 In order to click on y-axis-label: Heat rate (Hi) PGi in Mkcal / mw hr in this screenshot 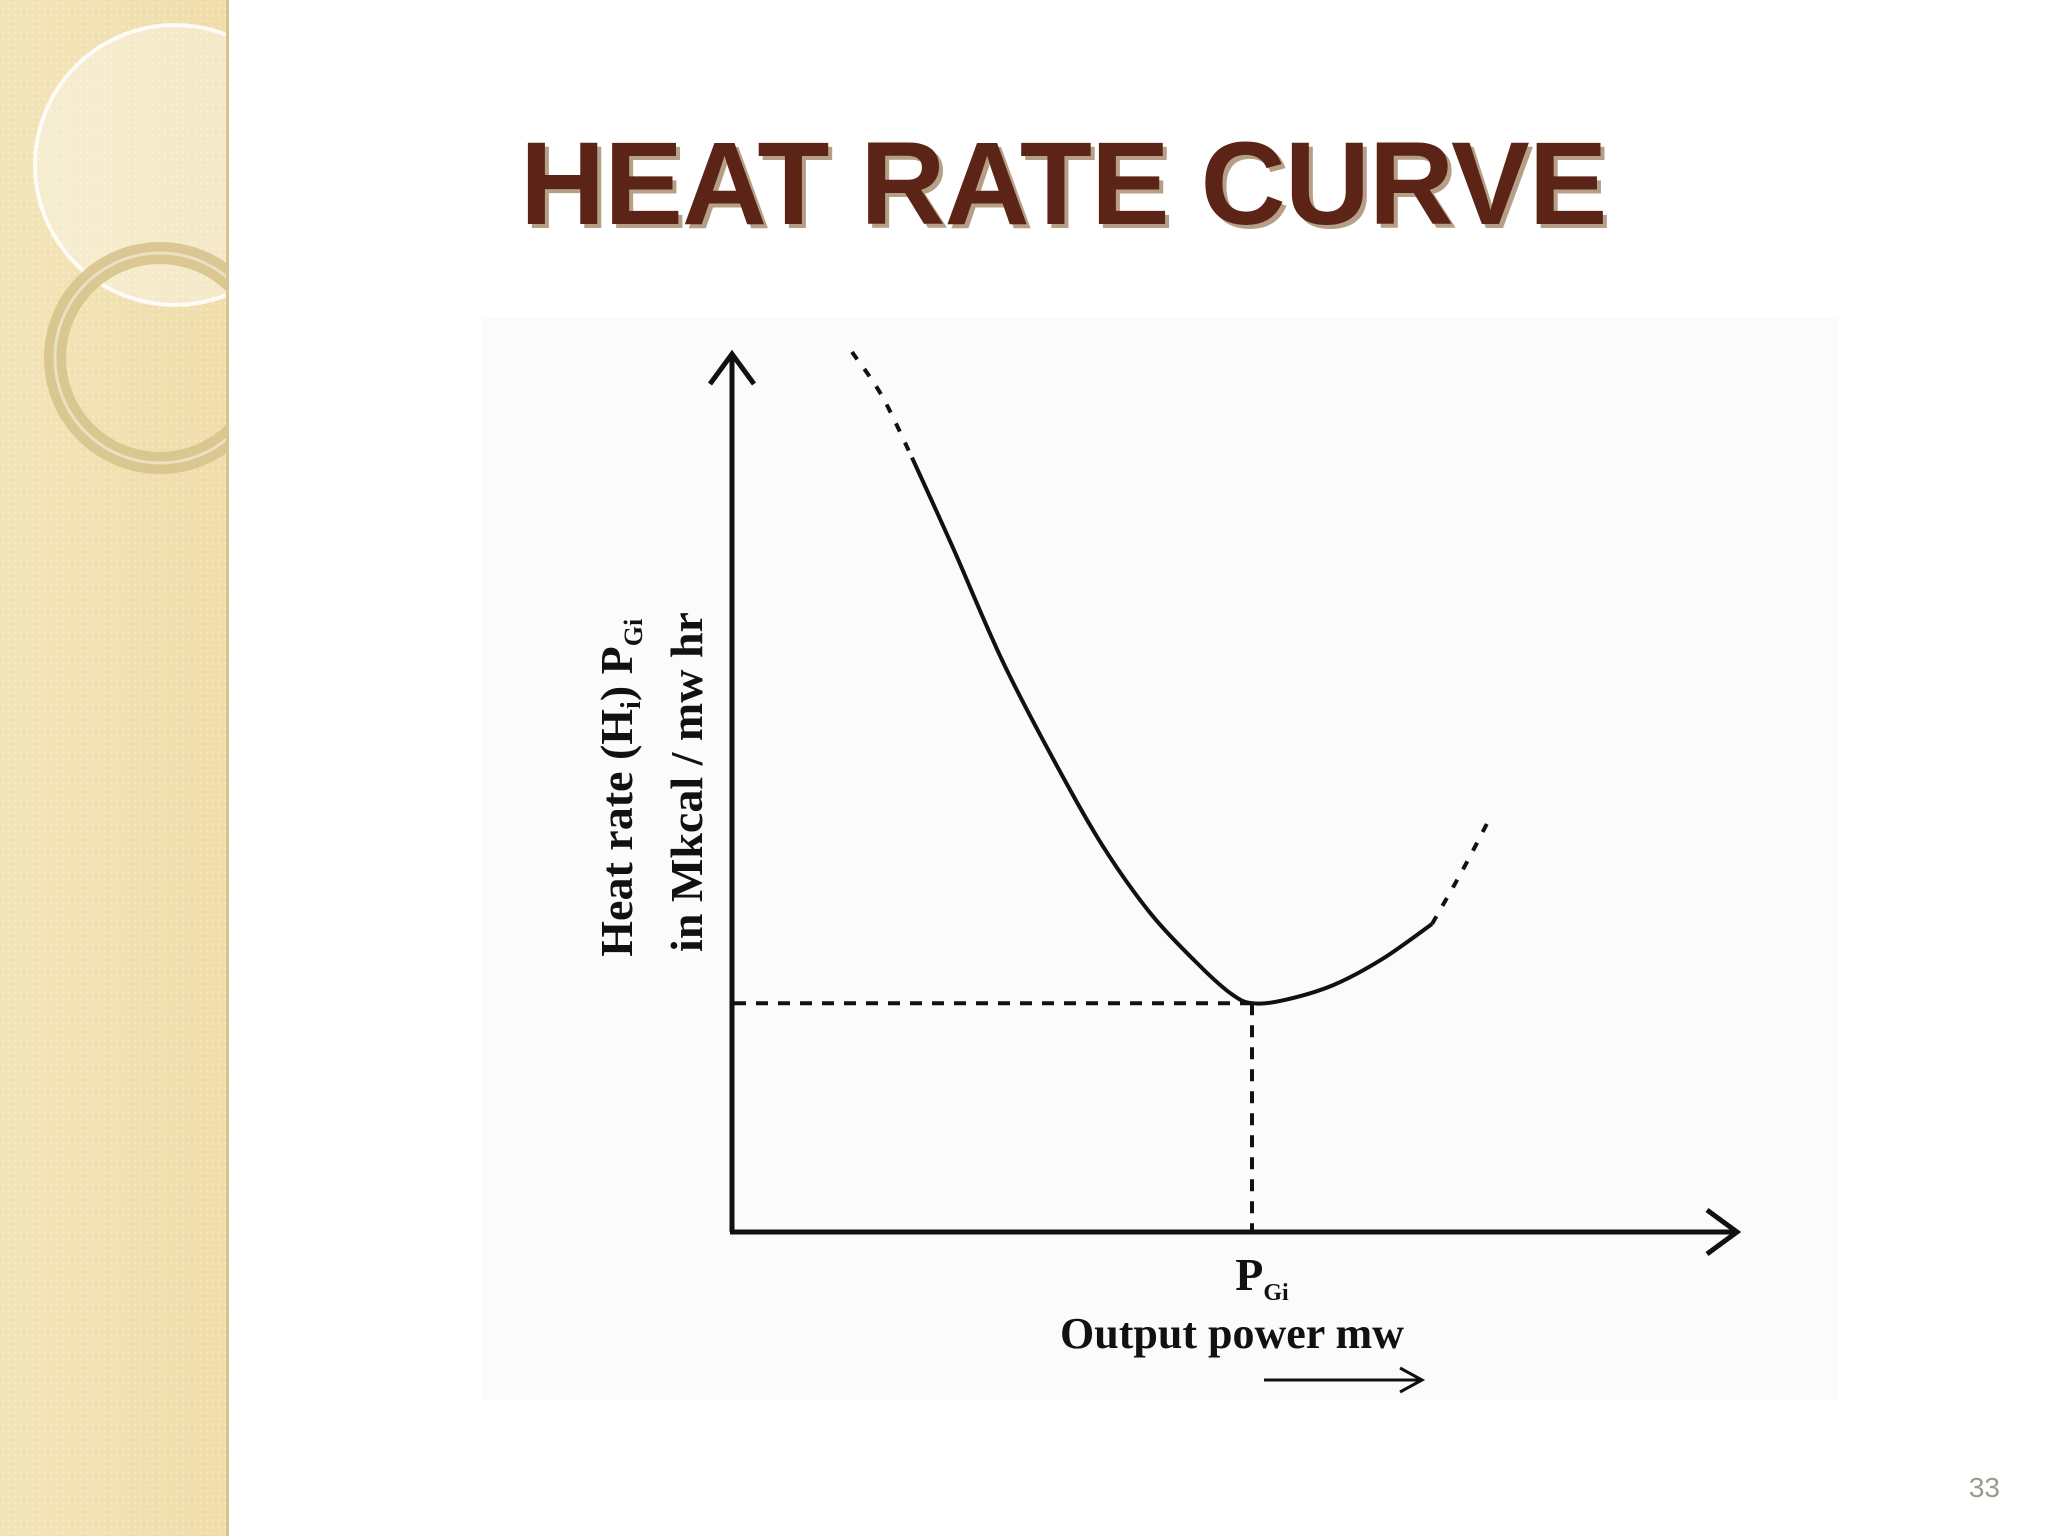, I will do `click(651, 781)`.